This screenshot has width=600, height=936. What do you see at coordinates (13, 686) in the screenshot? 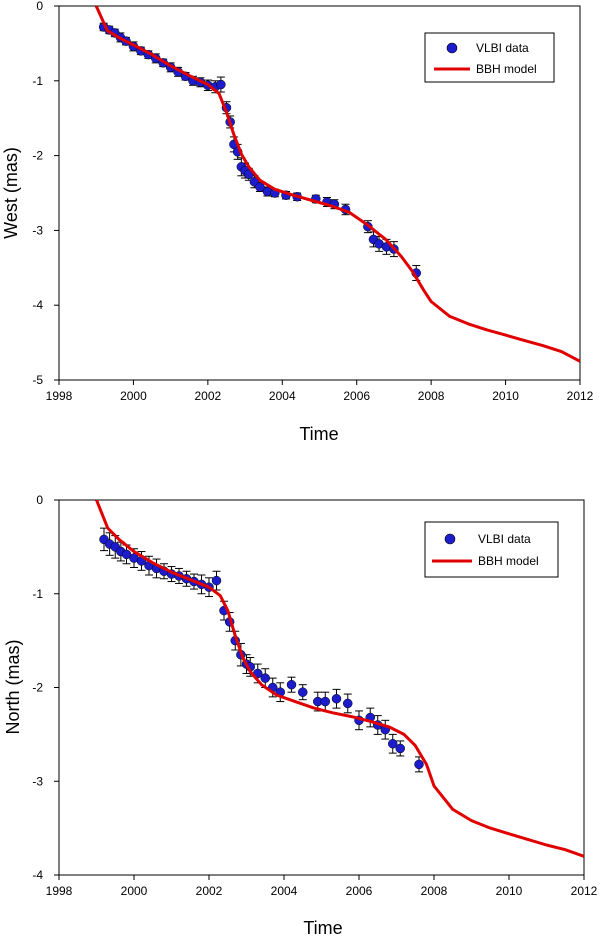
I see `y-axis-title: North (mas)` at bounding box center [13, 686].